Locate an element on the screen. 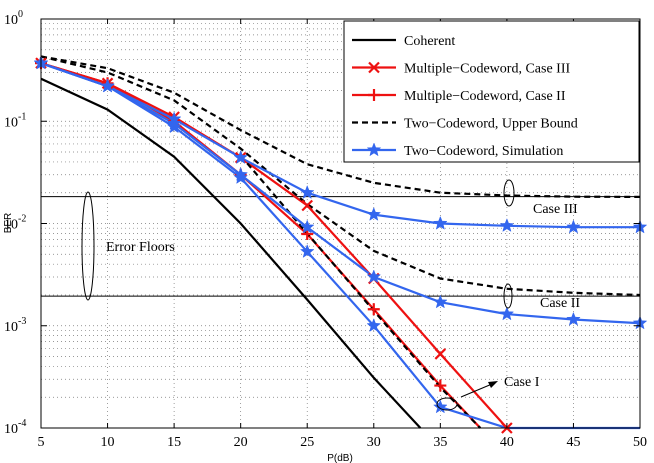 This screenshot has height=463, width=654. case2-ellipse is located at coordinates (508, 296).